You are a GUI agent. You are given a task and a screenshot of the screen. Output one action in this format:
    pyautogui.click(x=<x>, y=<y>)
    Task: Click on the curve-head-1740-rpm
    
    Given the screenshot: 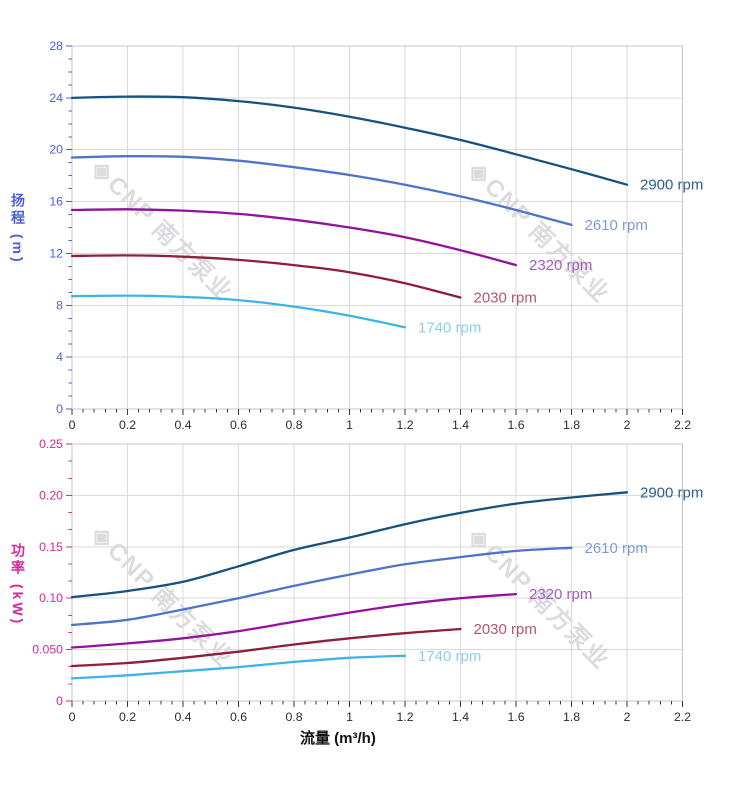 What is the action you would take?
    pyautogui.click(x=238, y=311)
    